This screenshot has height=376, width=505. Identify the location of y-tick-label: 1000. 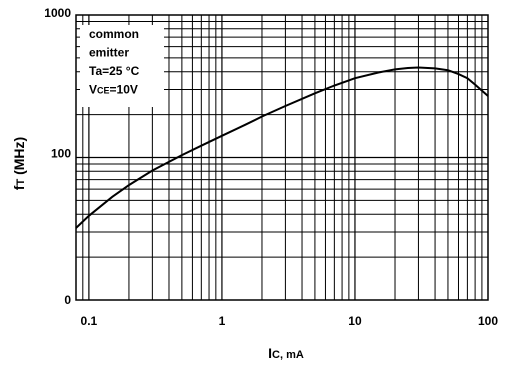
(57, 13).